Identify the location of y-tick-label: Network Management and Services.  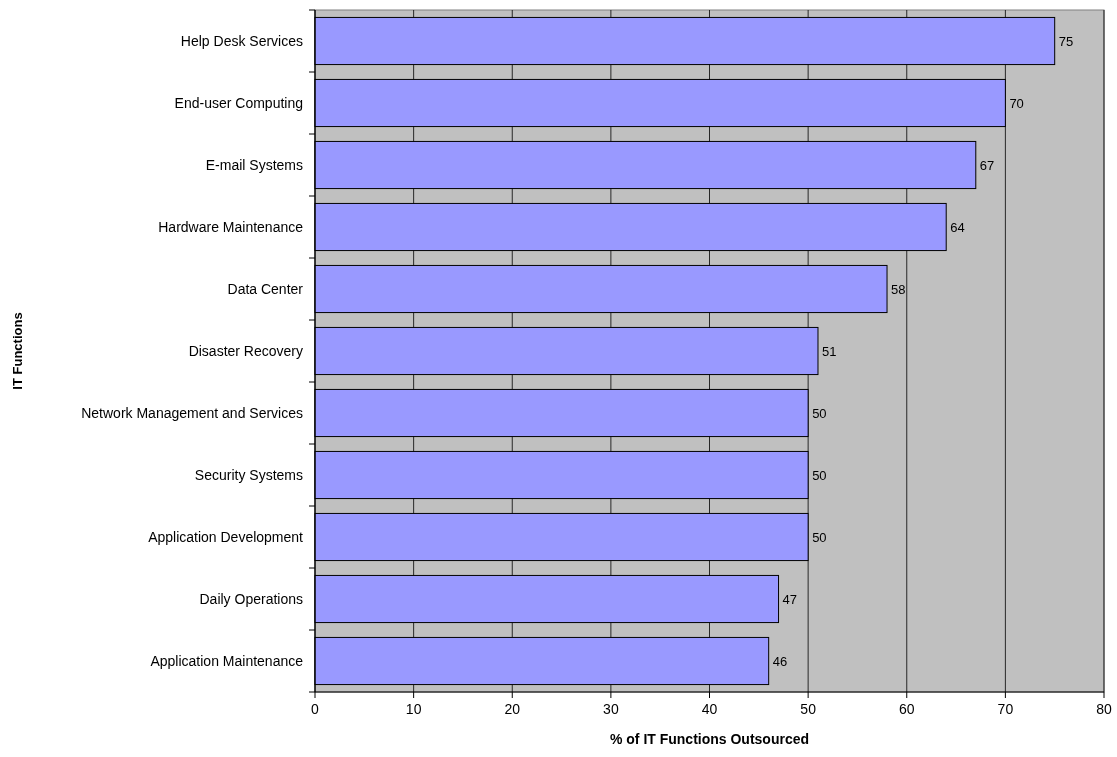
(192, 412).